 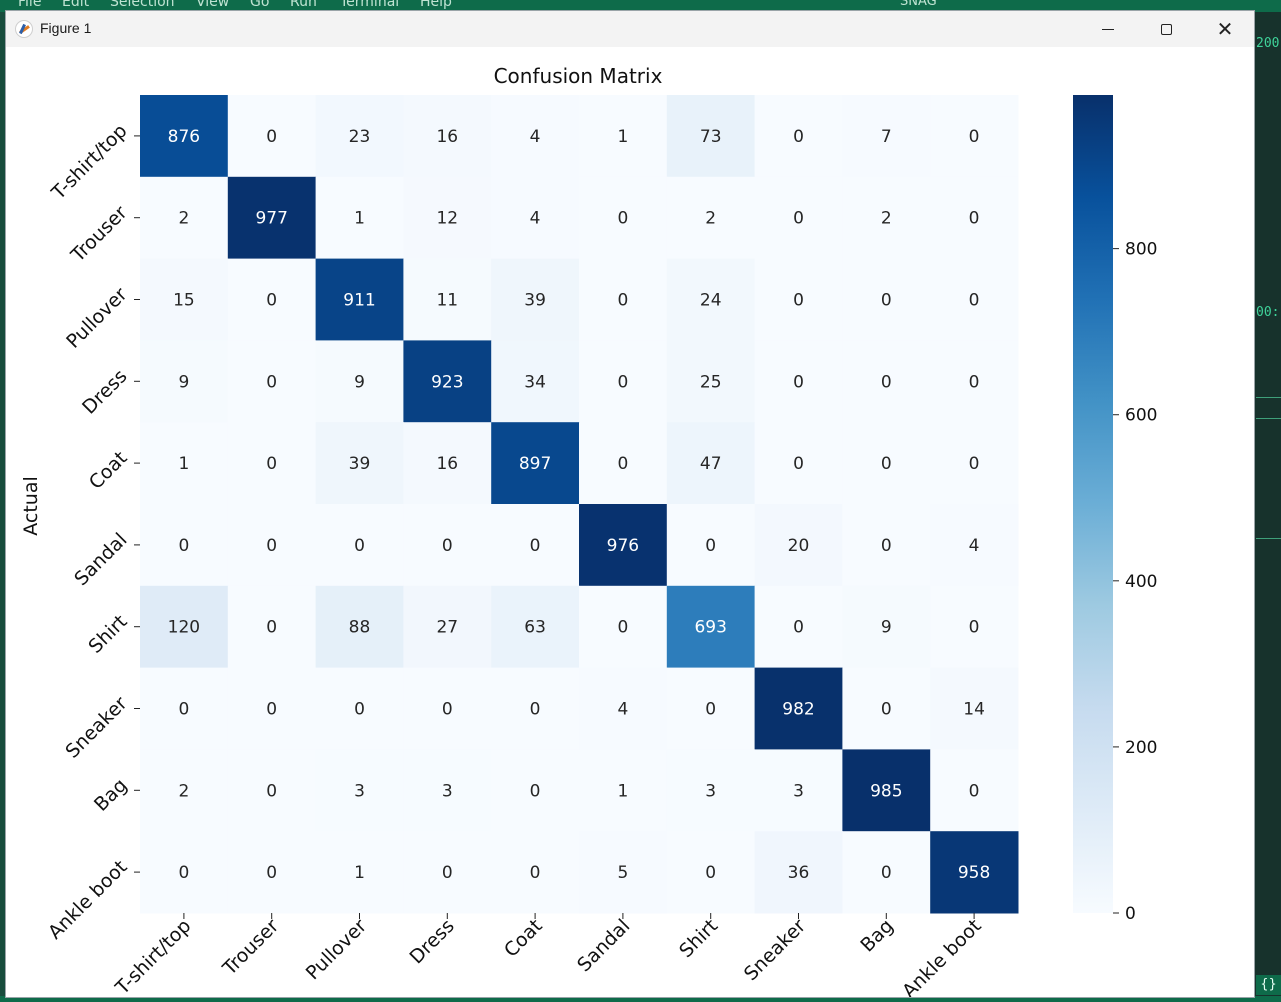 What do you see at coordinates (447, 791) in the screenshot?
I see `cell-value-label: 3` at bounding box center [447, 791].